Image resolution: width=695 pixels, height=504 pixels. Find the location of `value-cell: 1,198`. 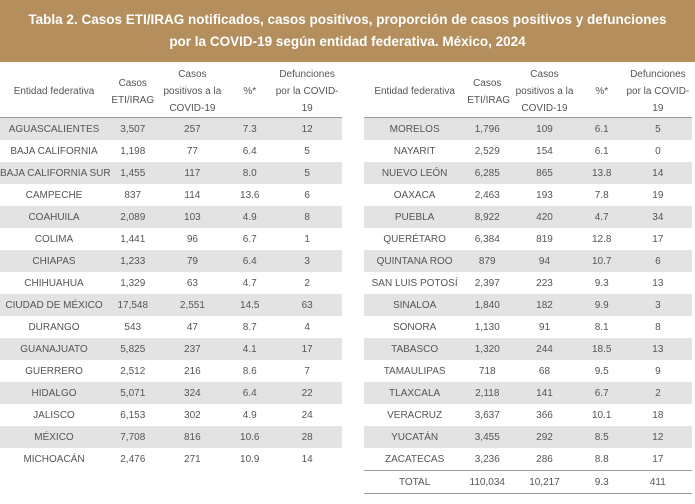

value-cell: 1,198 is located at coordinates (133, 151).